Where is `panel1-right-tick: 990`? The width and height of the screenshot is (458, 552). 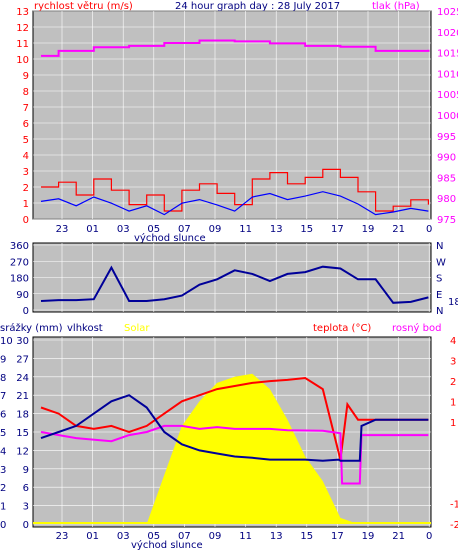
panel1-right-tick: 990 is located at coordinates (446, 158).